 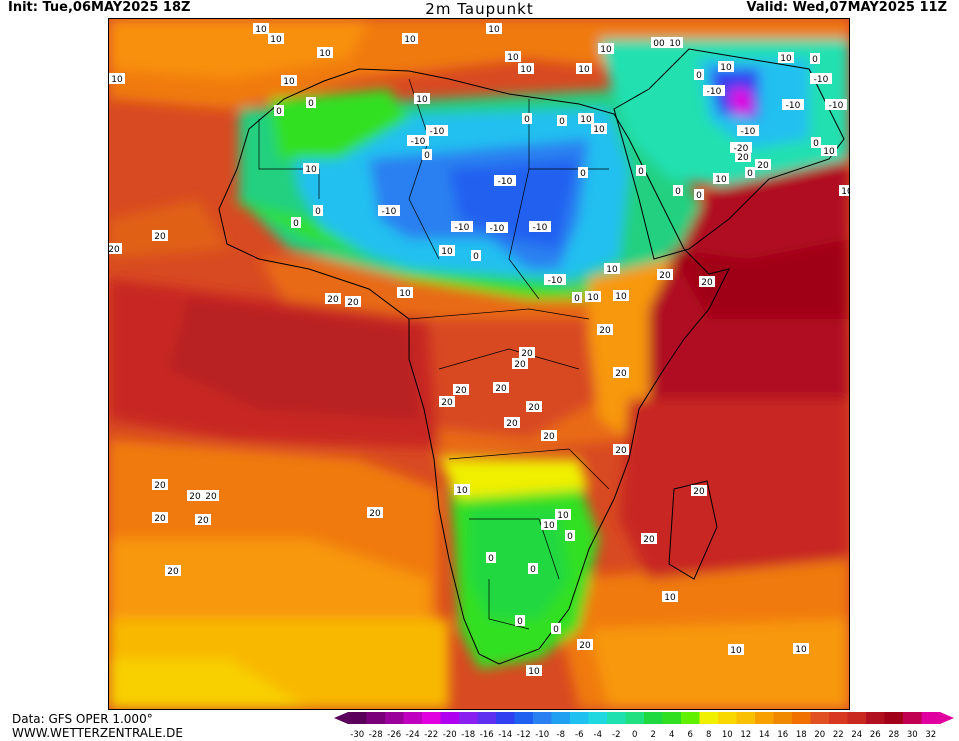 What do you see at coordinates (727, 735) in the screenshot?
I see `scale-tick-label: 10` at bounding box center [727, 735].